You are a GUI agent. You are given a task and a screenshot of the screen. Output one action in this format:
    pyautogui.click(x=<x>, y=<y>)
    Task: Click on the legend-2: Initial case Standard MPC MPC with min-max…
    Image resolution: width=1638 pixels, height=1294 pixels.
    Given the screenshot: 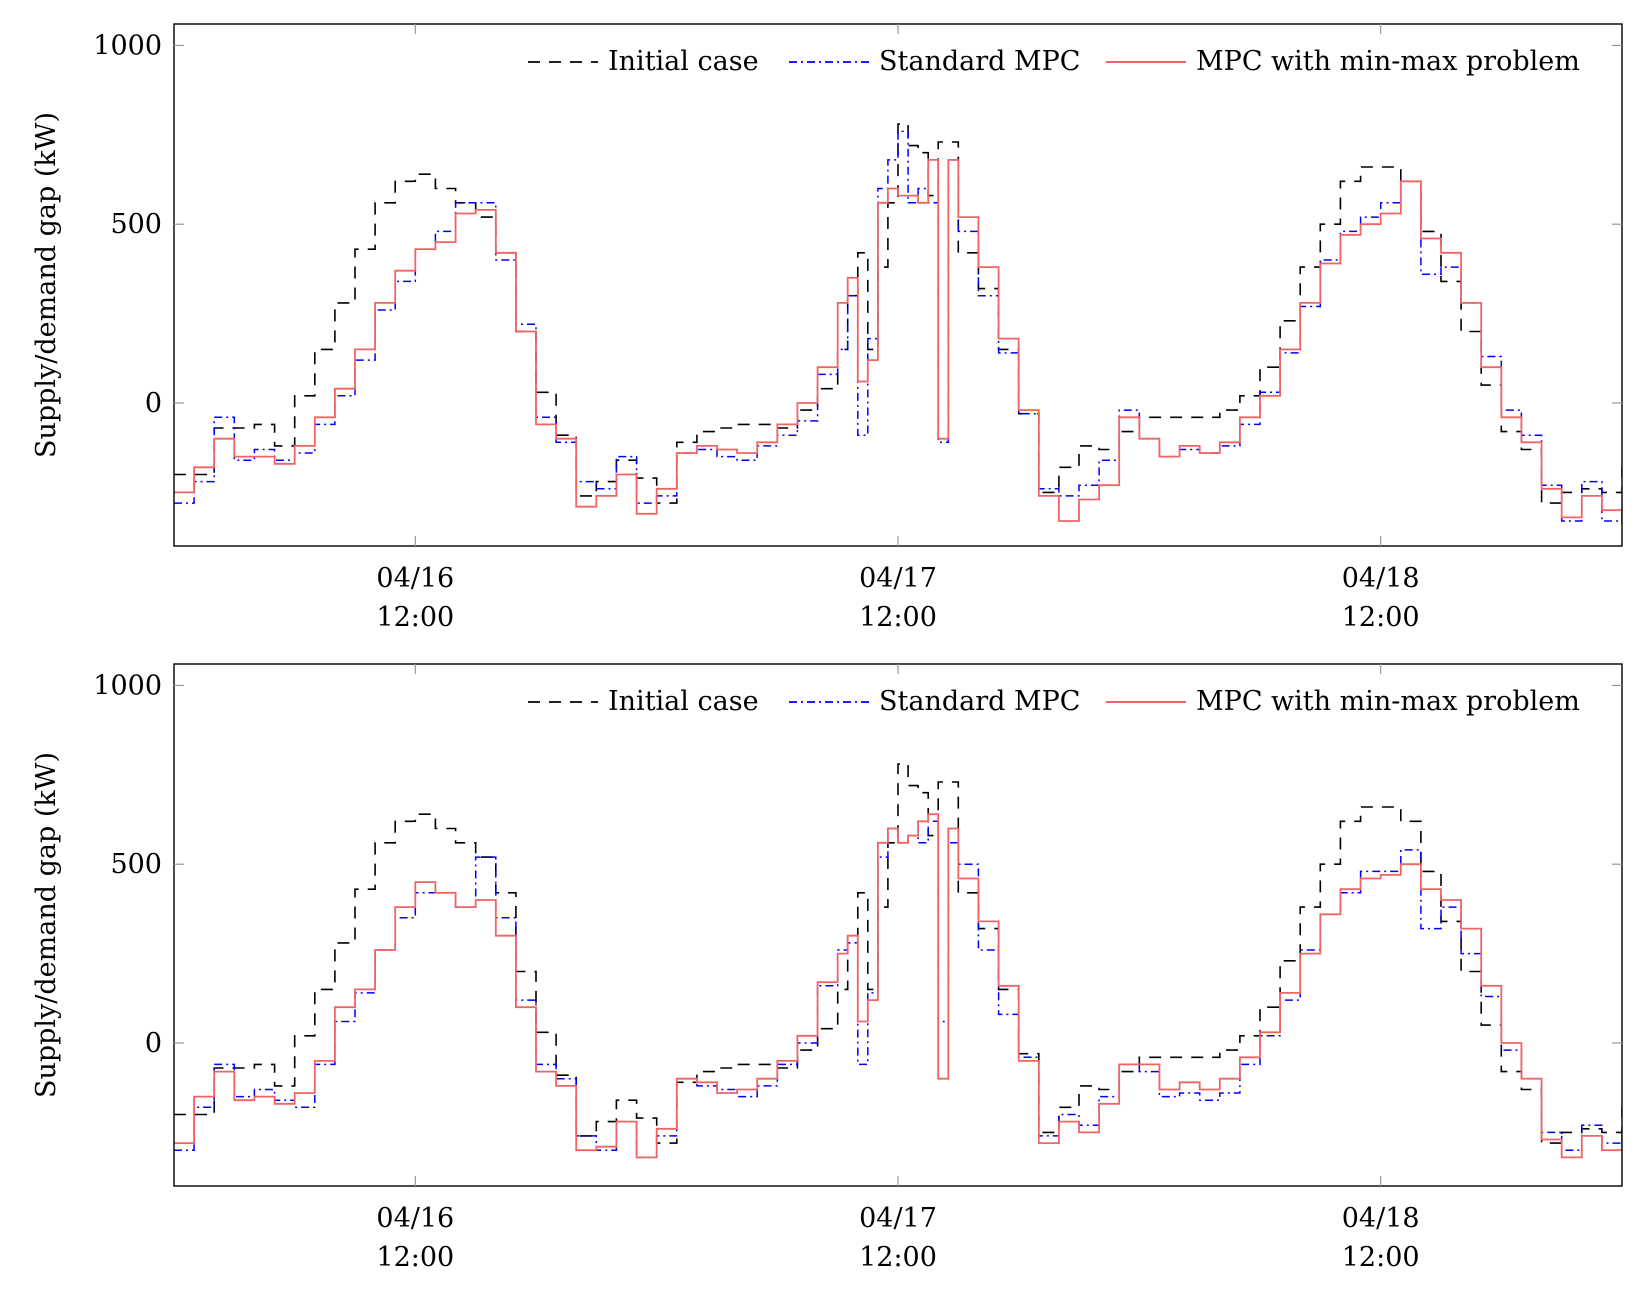 What is the action you would take?
    pyautogui.click(x=1054, y=701)
    